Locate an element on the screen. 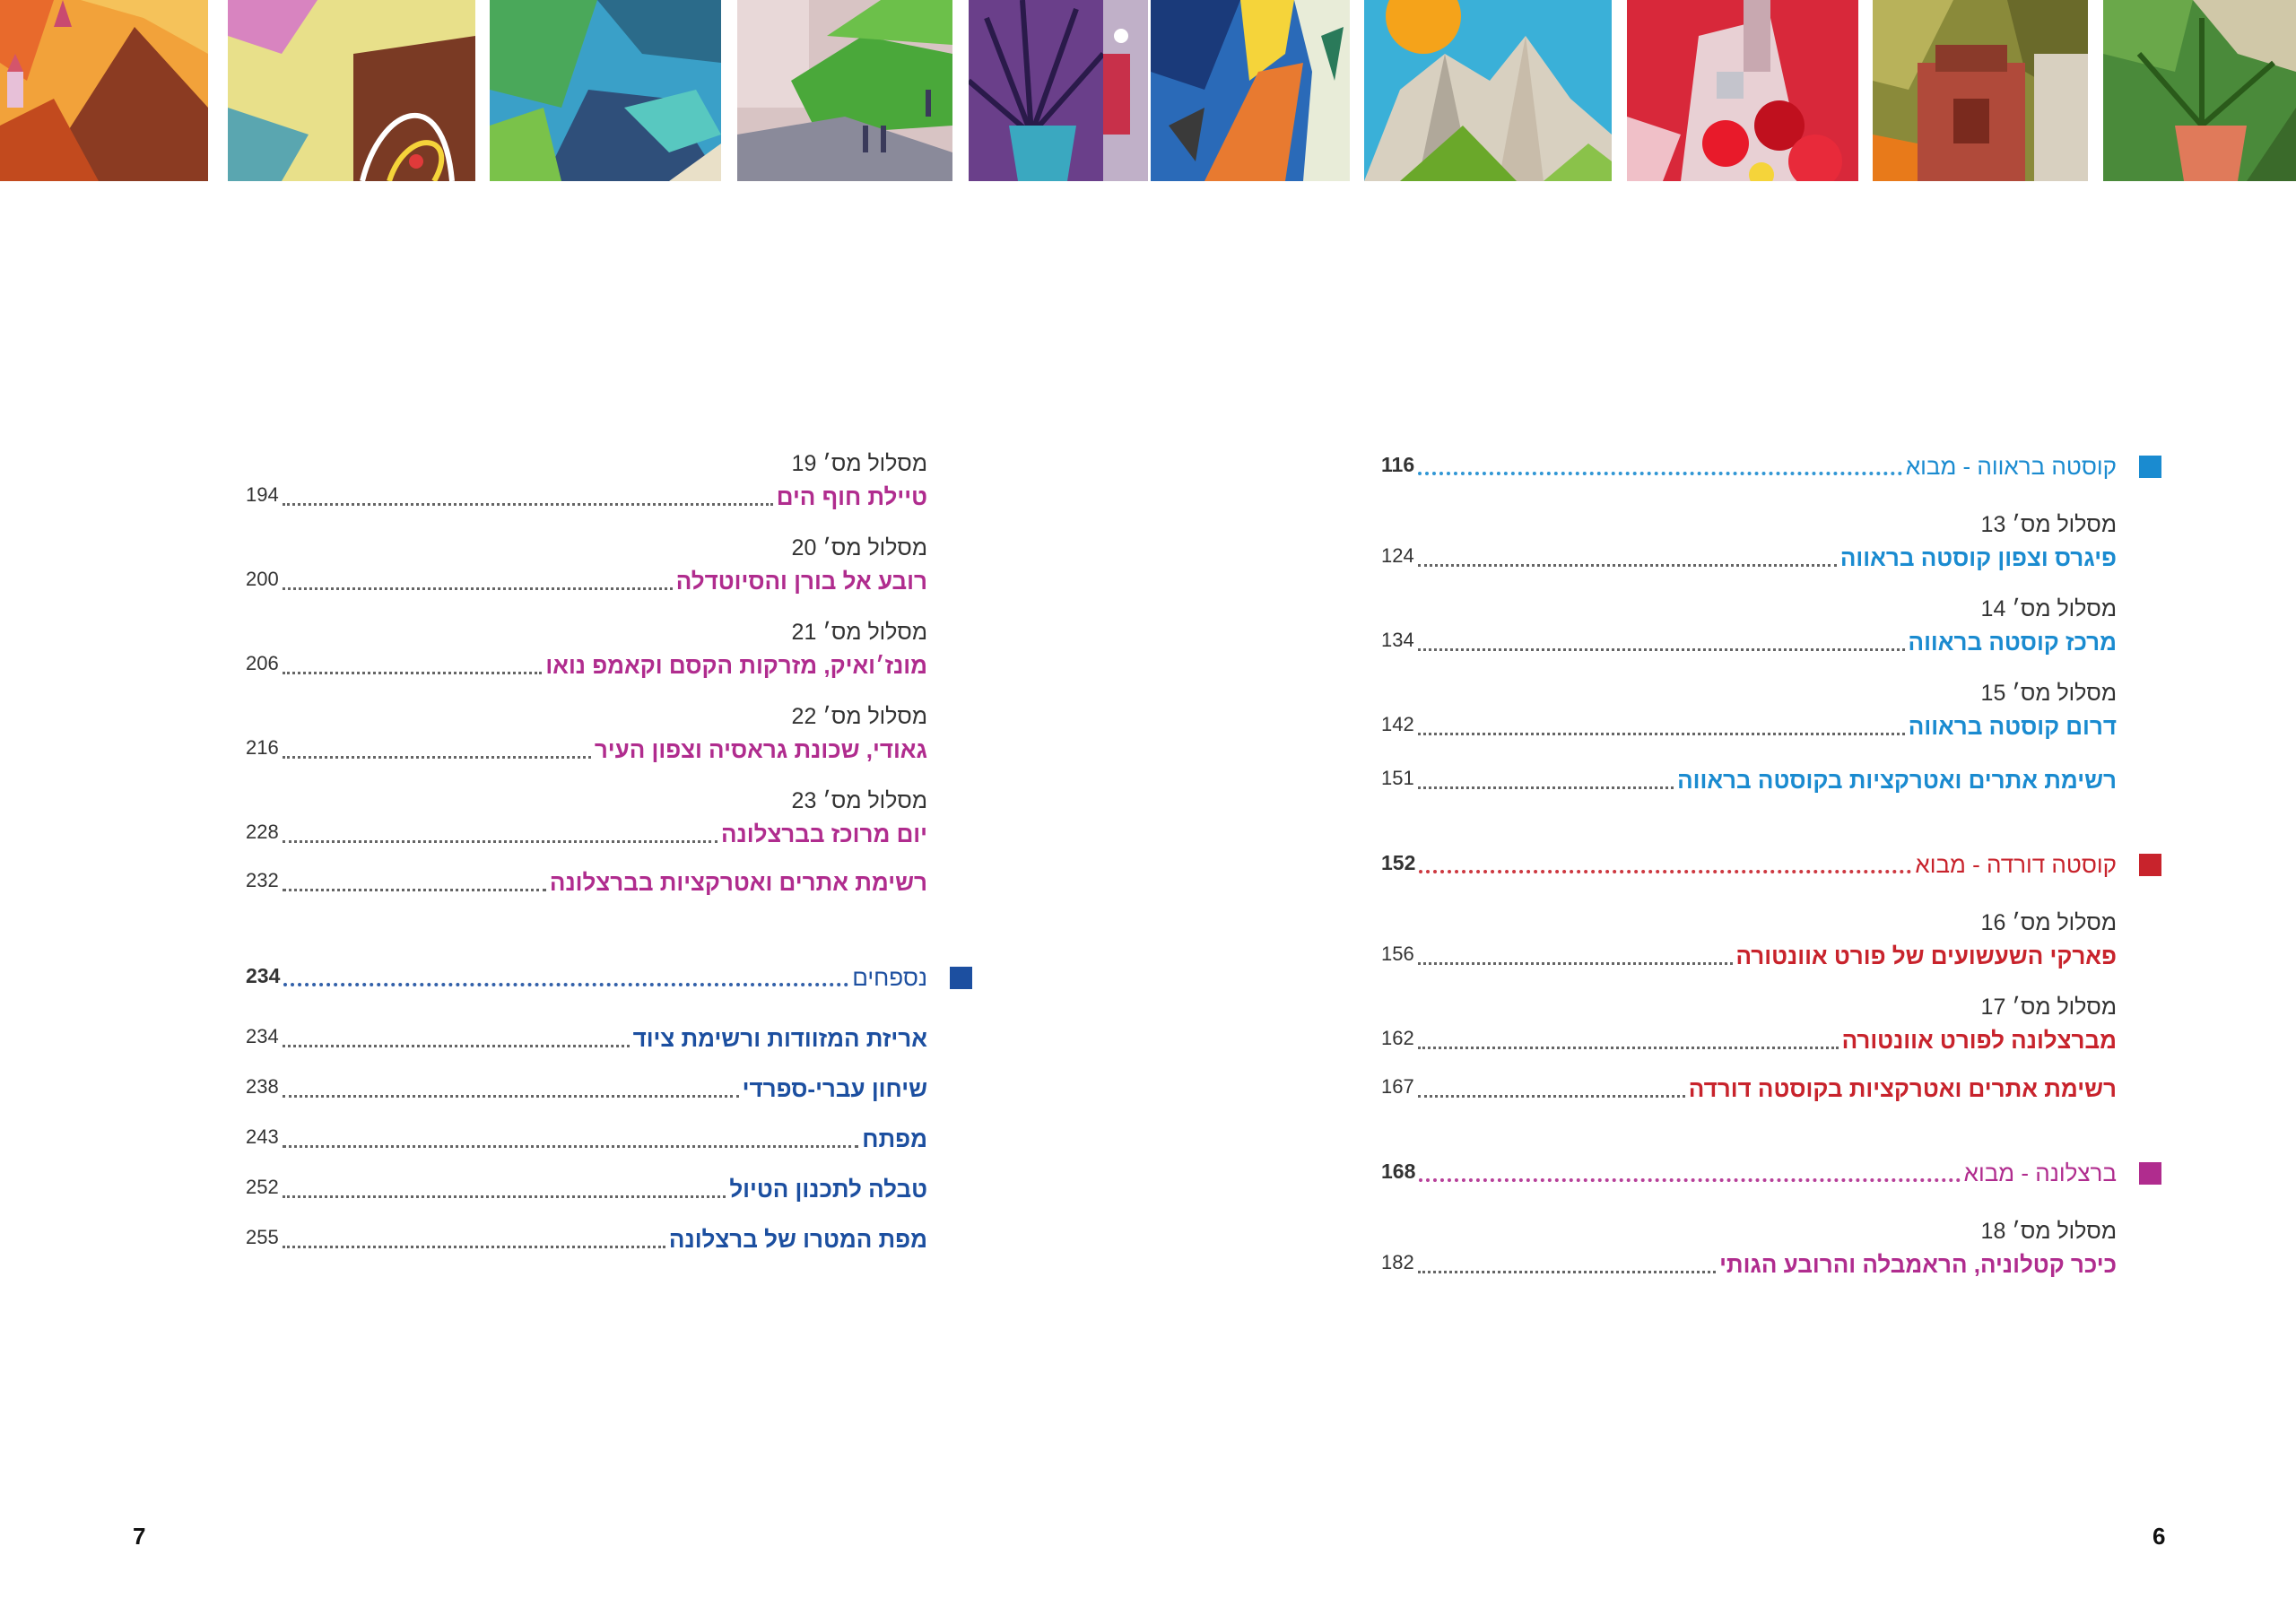  mountain-landscape-illustration is located at coordinates (104, 91).